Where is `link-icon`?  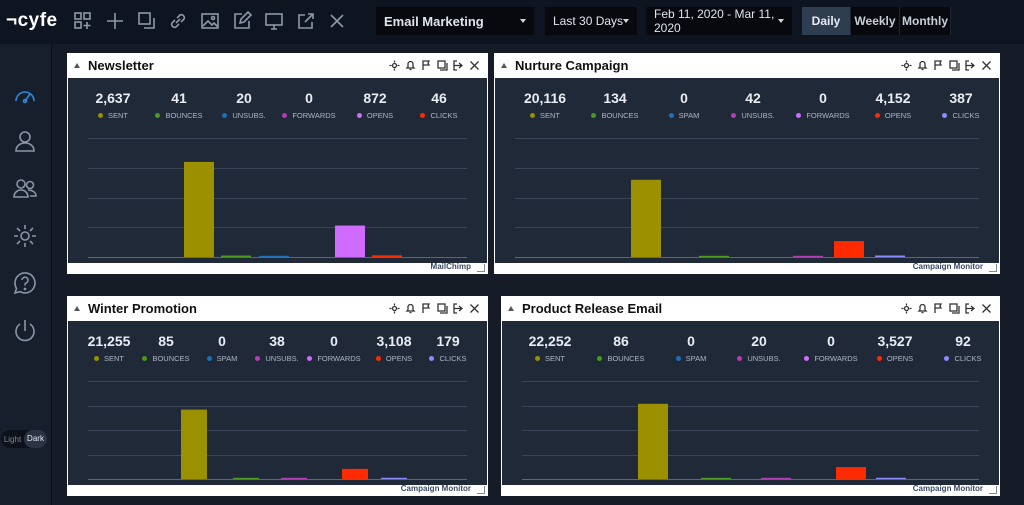 link-icon is located at coordinates (178, 21).